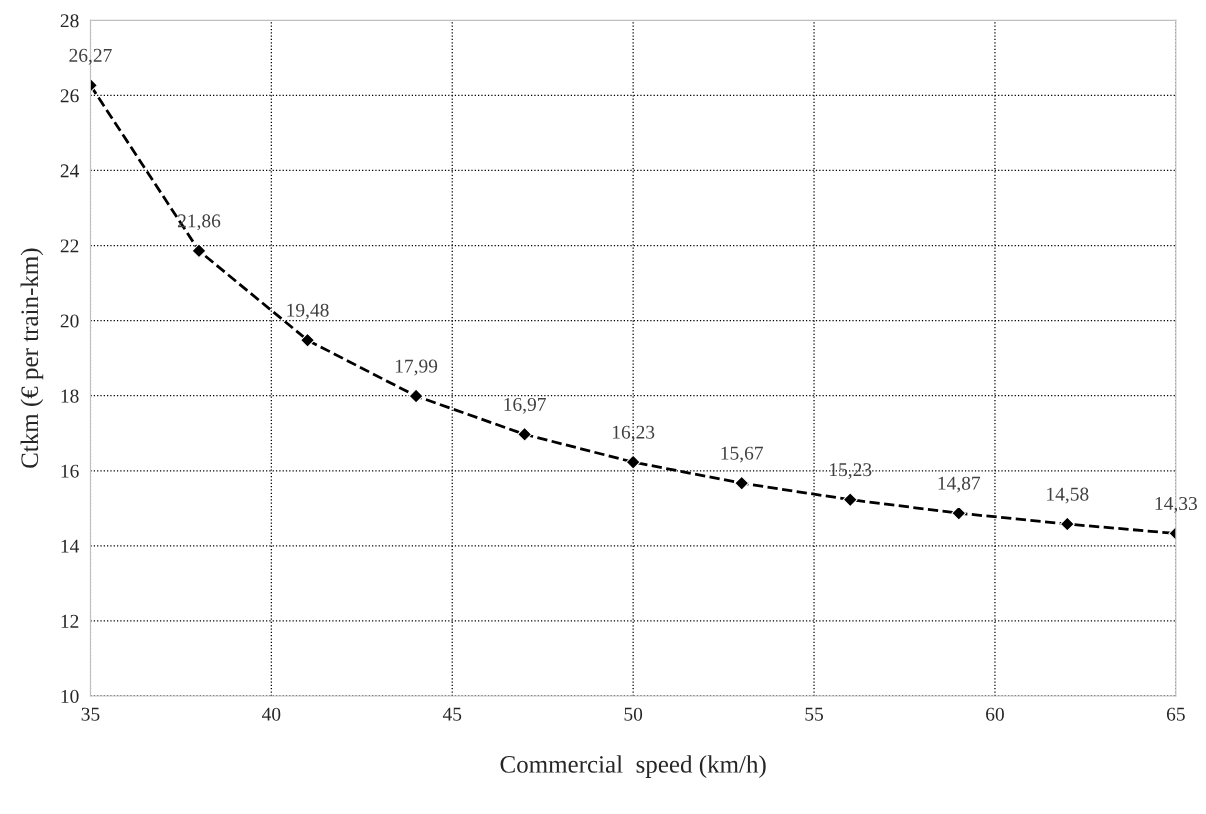  Describe the element at coordinates (70, 696) in the screenshot. I see `y-tick-label: 10` at that location.